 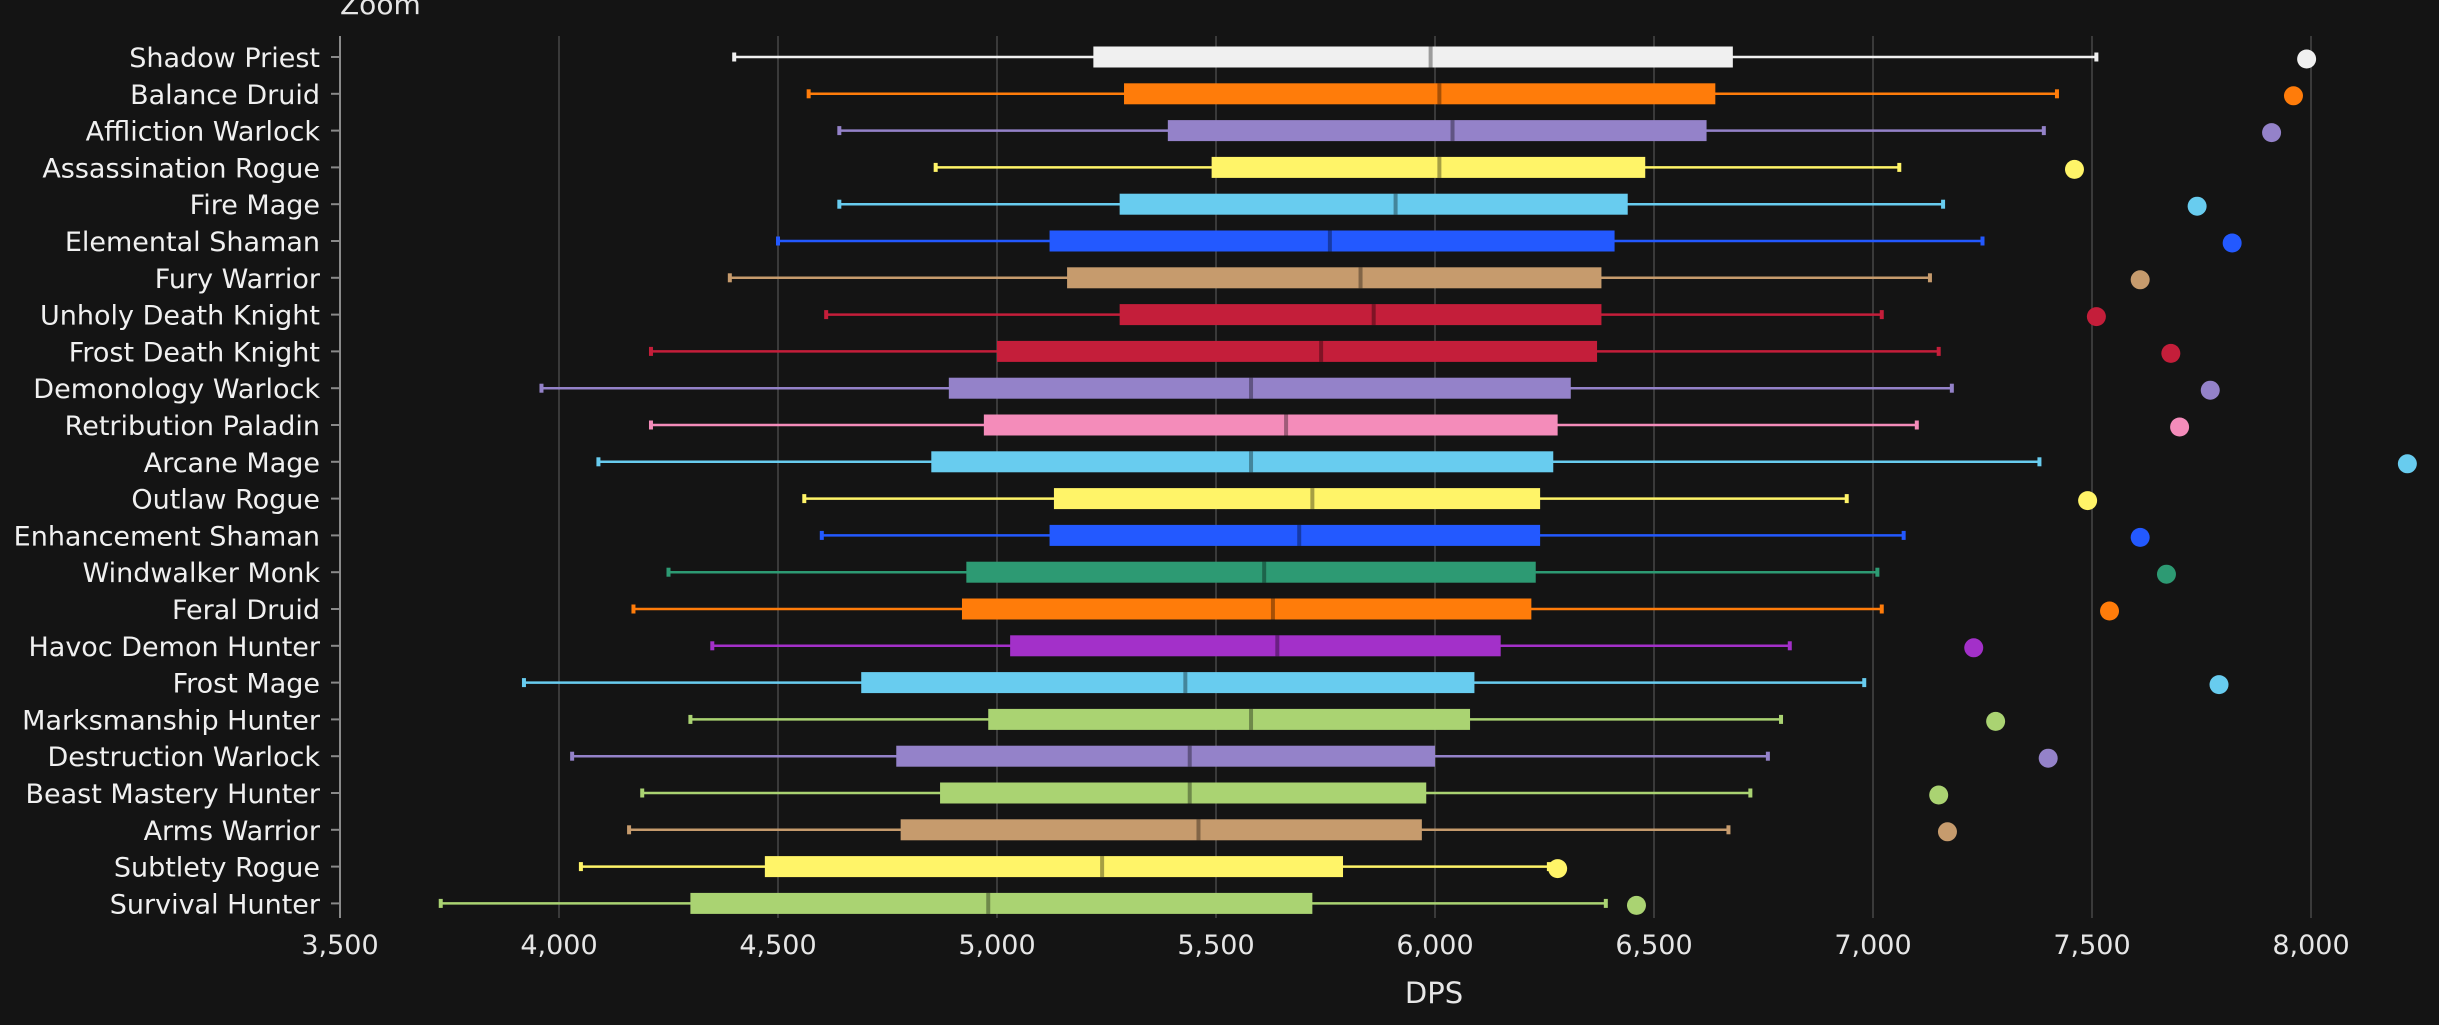 What do you see at coordinates (192, 426) in the screenshot?
I see `y-tick-label: Retribution Paladin` at bounding box center [192, 426].